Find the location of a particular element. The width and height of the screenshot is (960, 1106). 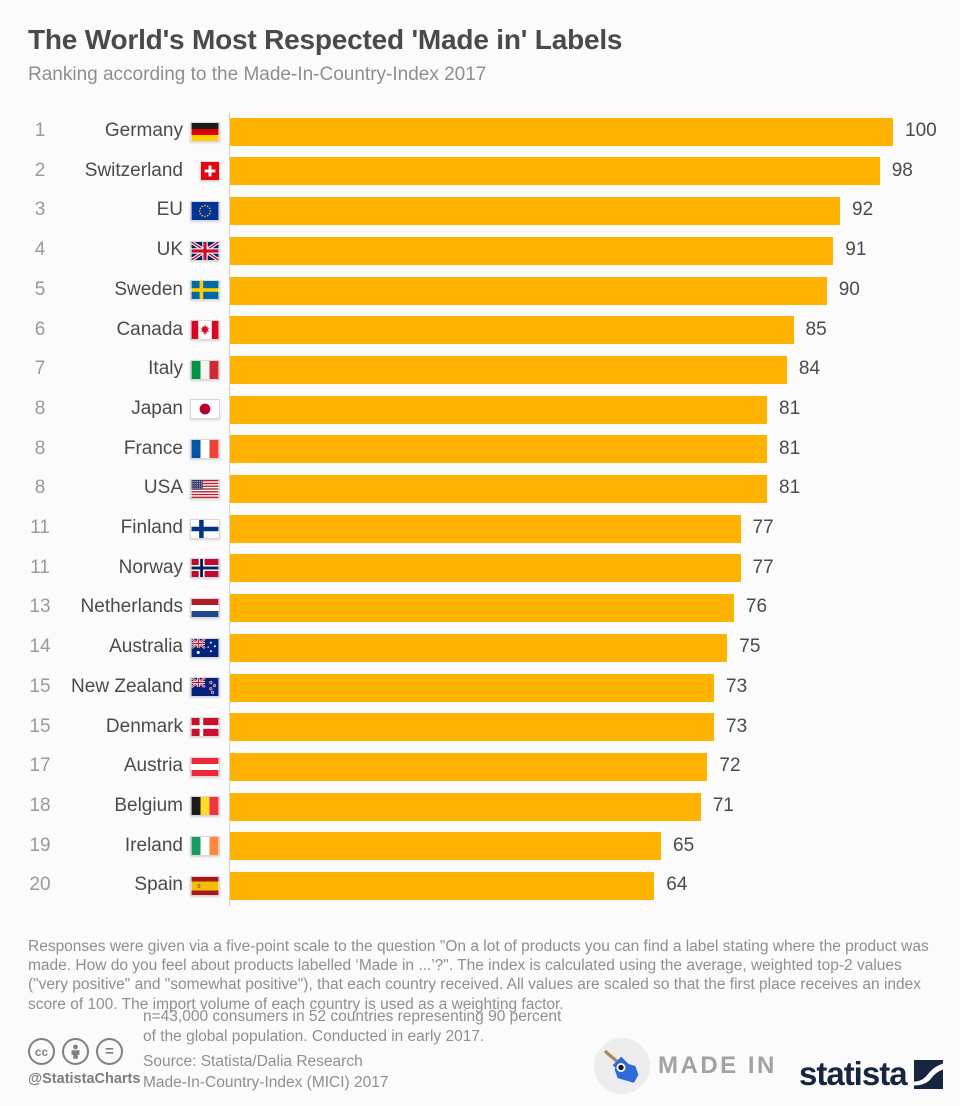

chart-row: 8 USA 81 is located at coordinates (480, 489).